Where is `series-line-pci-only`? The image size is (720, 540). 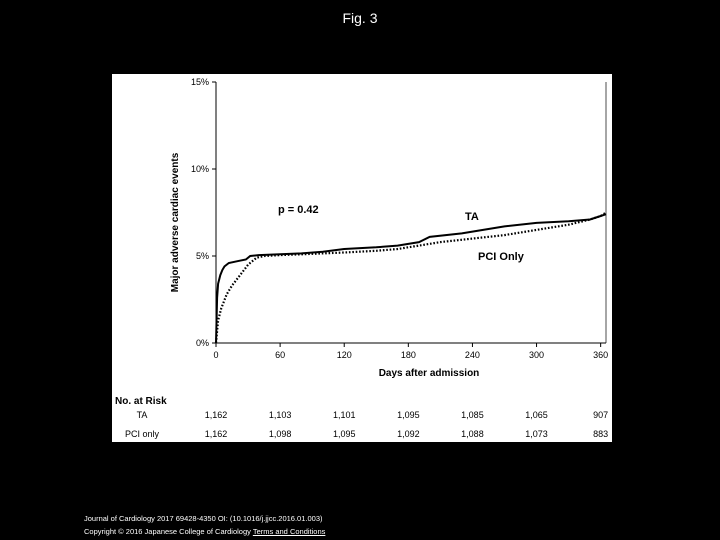
series-line-pci-only is located at coordinates (410, 277).